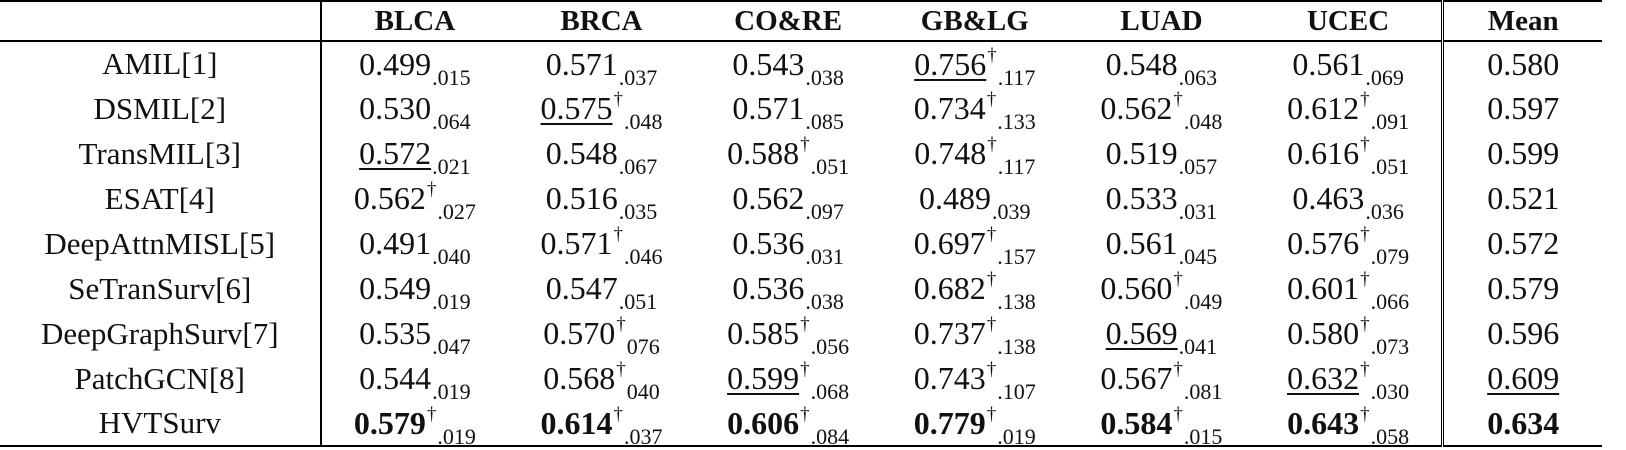 This screenshot has width=1626, height=450. Describe the element at coordinates (1203, 391) in the screenshot. I see `score-std: .081` at that location.